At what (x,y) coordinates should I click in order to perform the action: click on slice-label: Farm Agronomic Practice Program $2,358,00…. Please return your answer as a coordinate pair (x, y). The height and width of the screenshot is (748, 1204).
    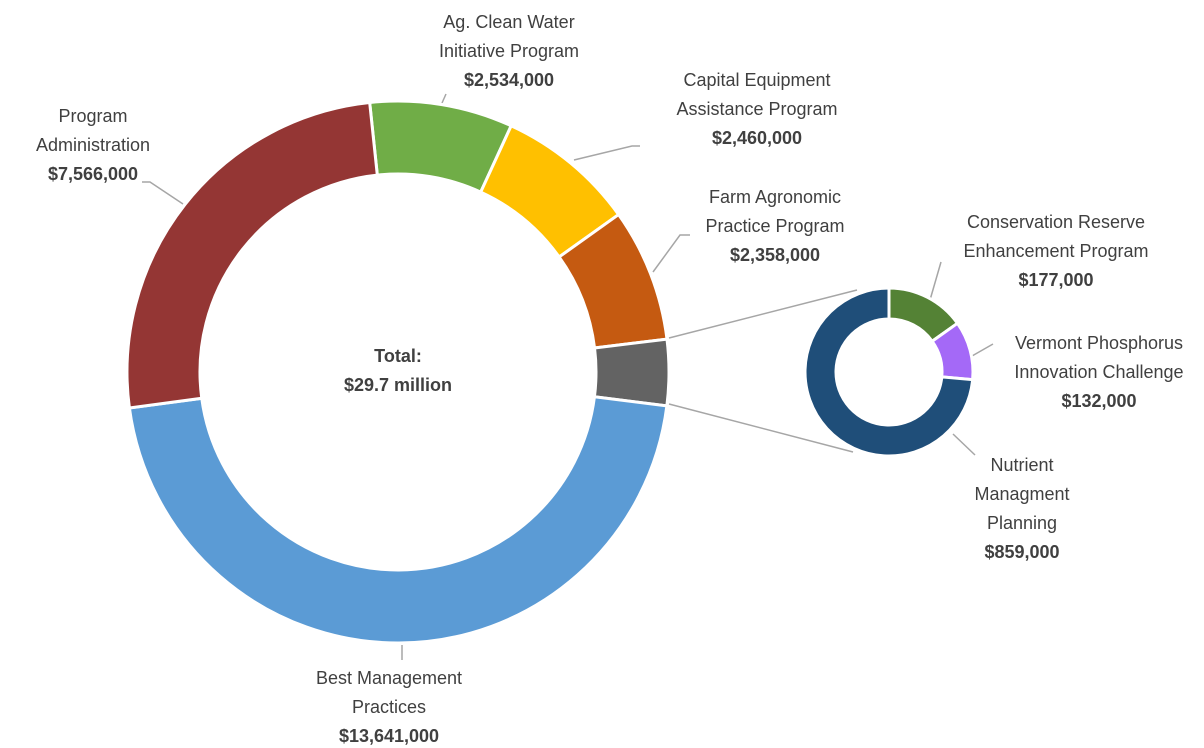
    Looking at the image, I should click on (775, 226).